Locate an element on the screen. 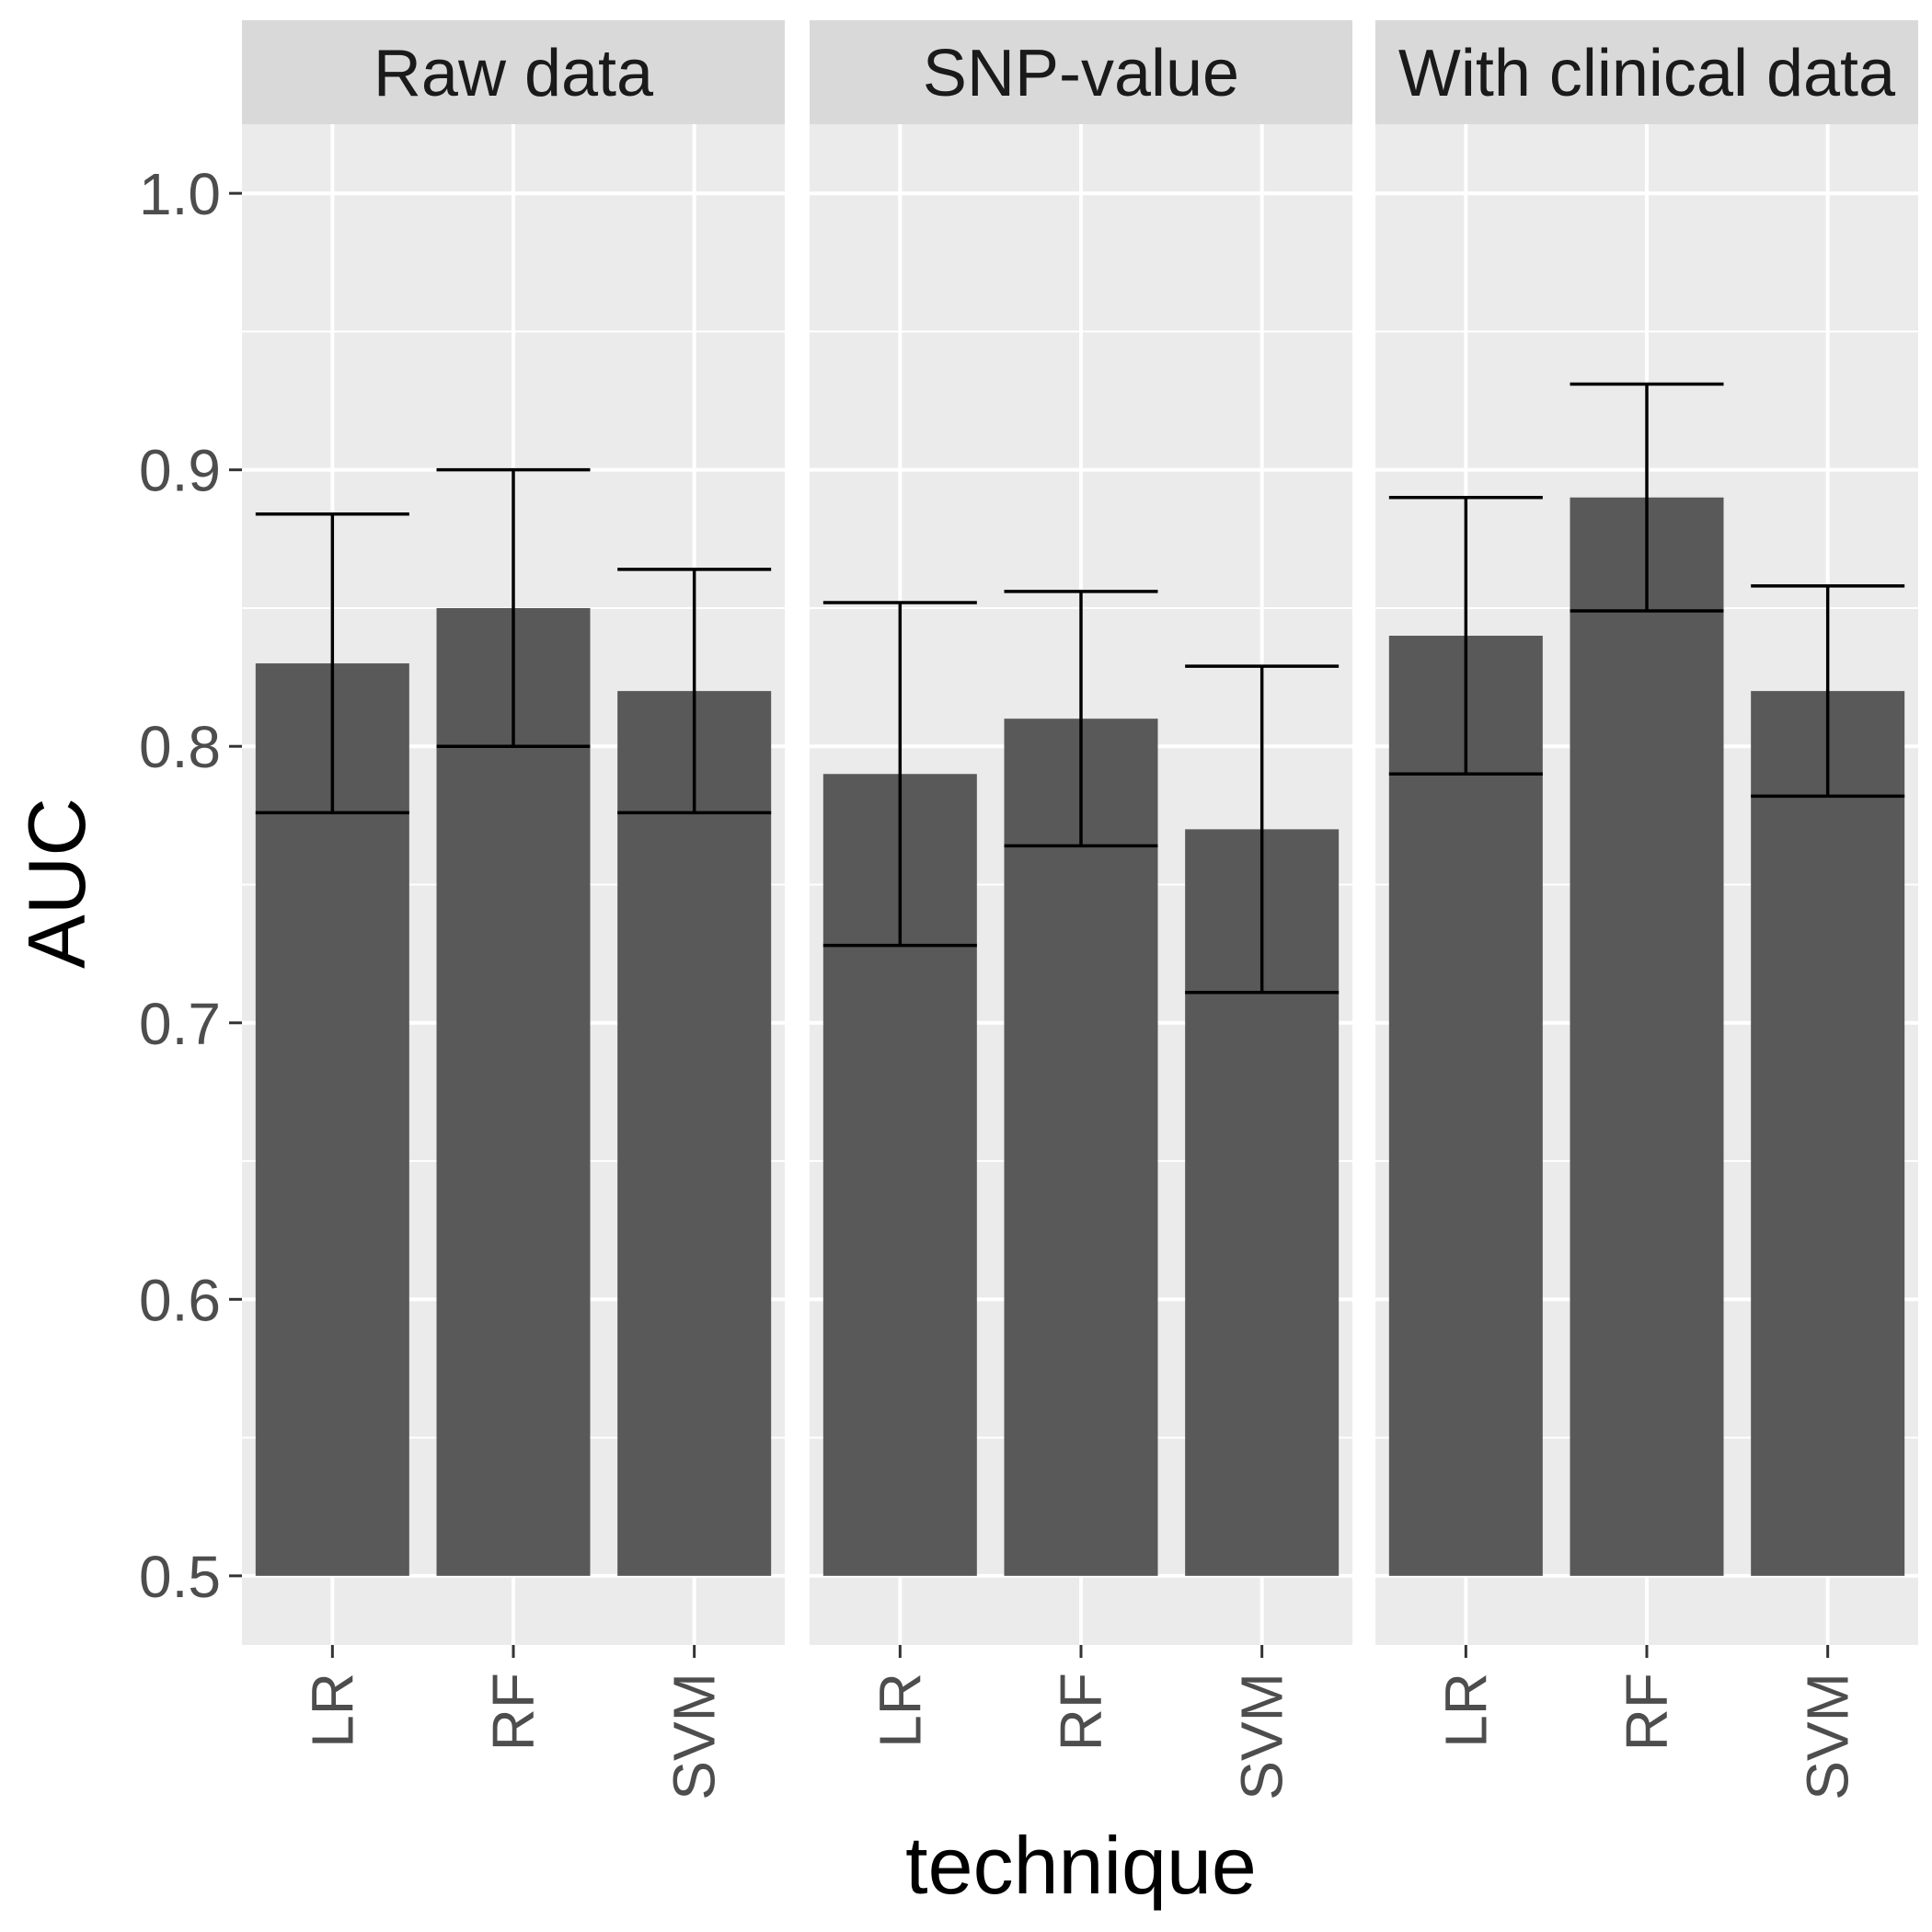 The width and height of the screenshot is (1932, 1932). y-tick-label: 0.6 is located at coordinates (180, 1300).